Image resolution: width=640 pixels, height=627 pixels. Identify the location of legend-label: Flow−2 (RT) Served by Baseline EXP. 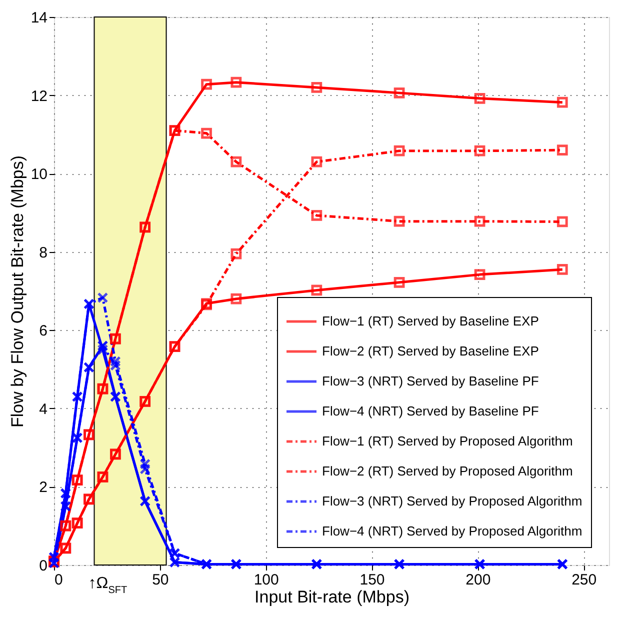
(430, 351).